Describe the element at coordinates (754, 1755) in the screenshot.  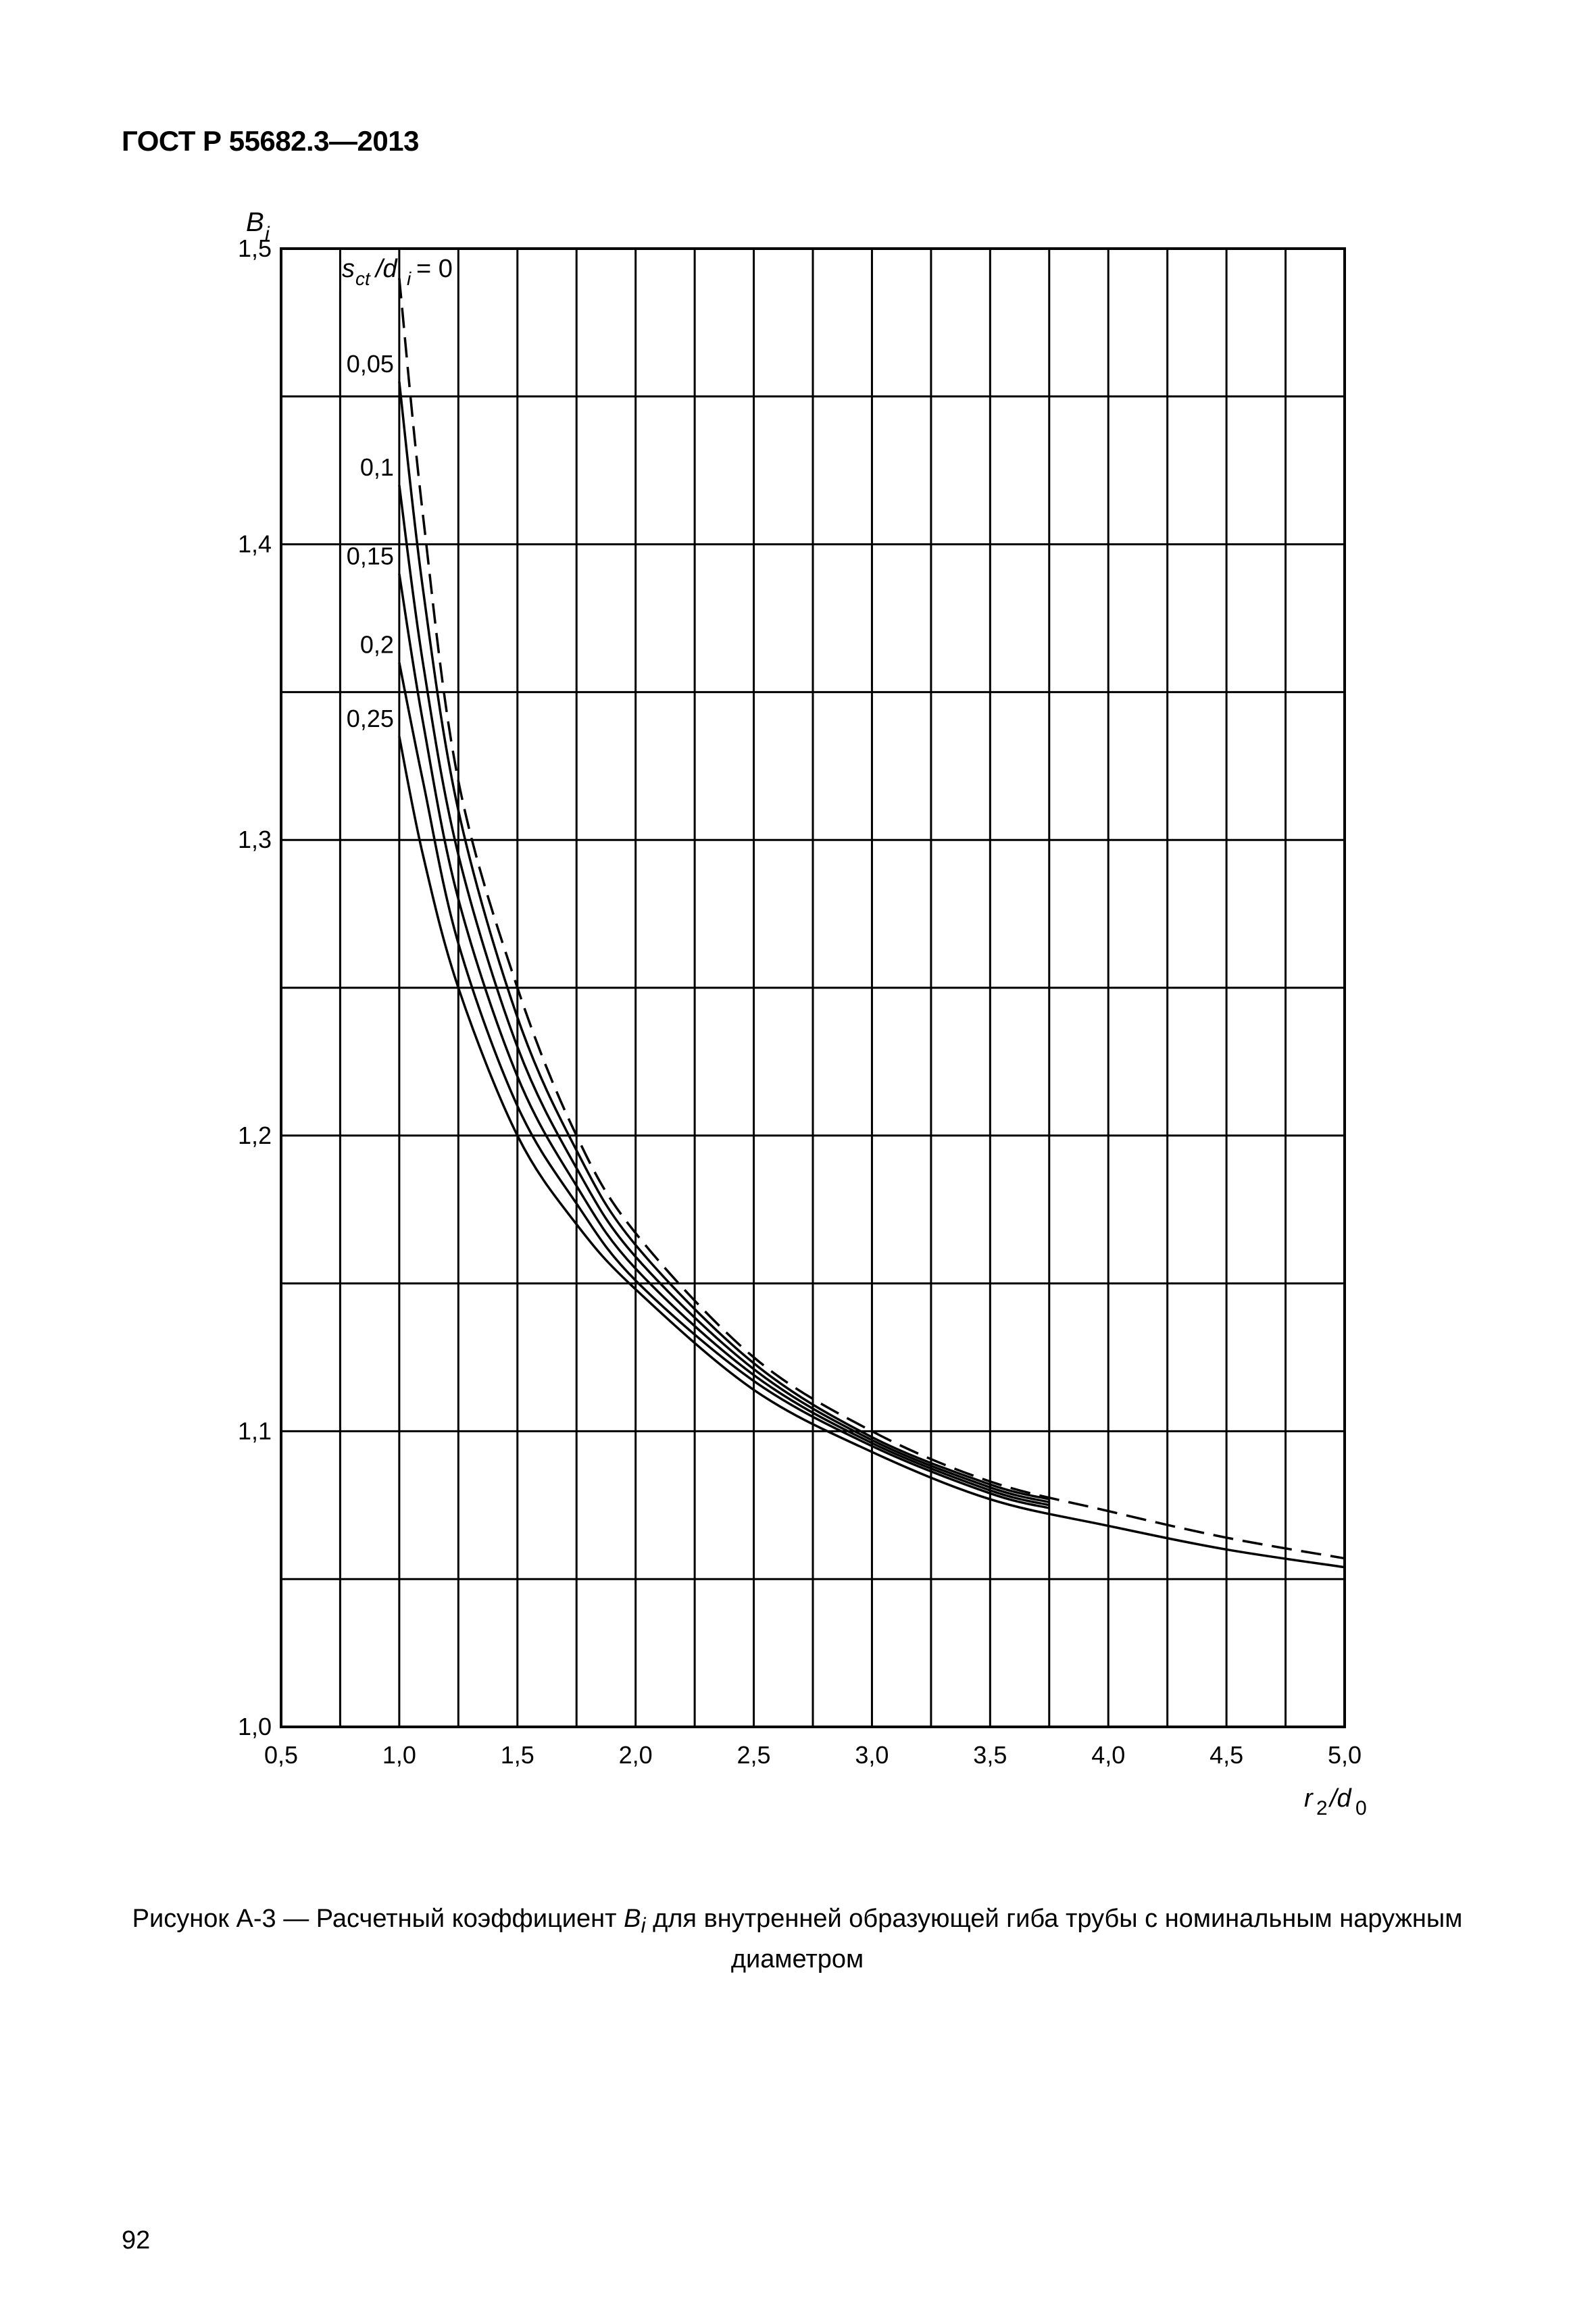
I see `x-tick-label: 2,5` at that location.